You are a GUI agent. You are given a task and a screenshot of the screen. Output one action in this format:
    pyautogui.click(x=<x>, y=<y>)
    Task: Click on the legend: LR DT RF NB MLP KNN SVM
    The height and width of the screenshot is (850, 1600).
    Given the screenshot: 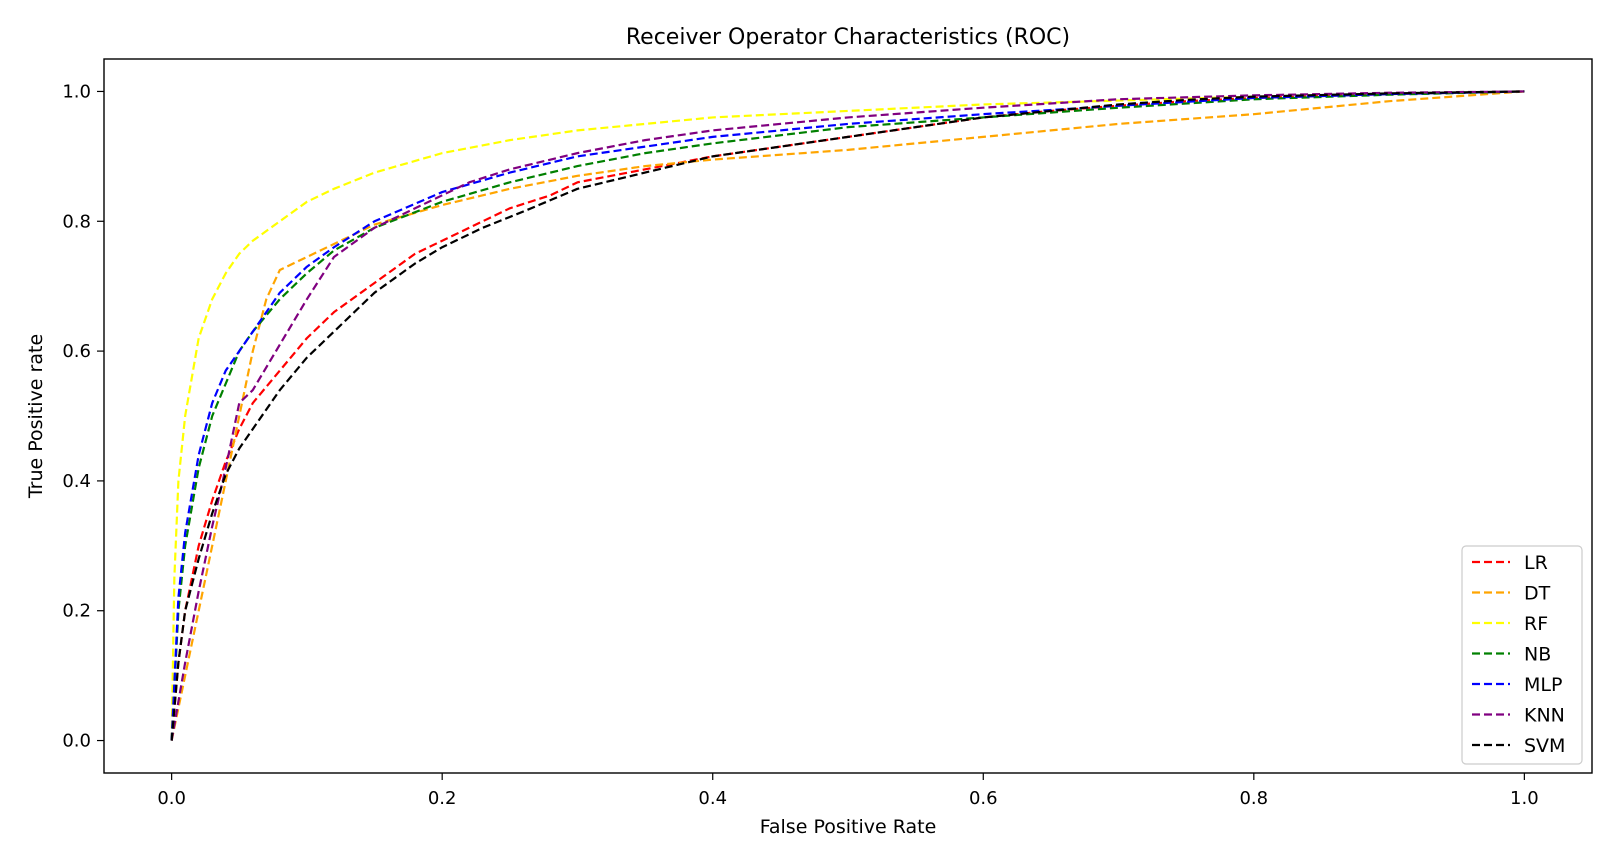 What is the action you would take?
    pyautogui.click(x=1522, y=655)
    